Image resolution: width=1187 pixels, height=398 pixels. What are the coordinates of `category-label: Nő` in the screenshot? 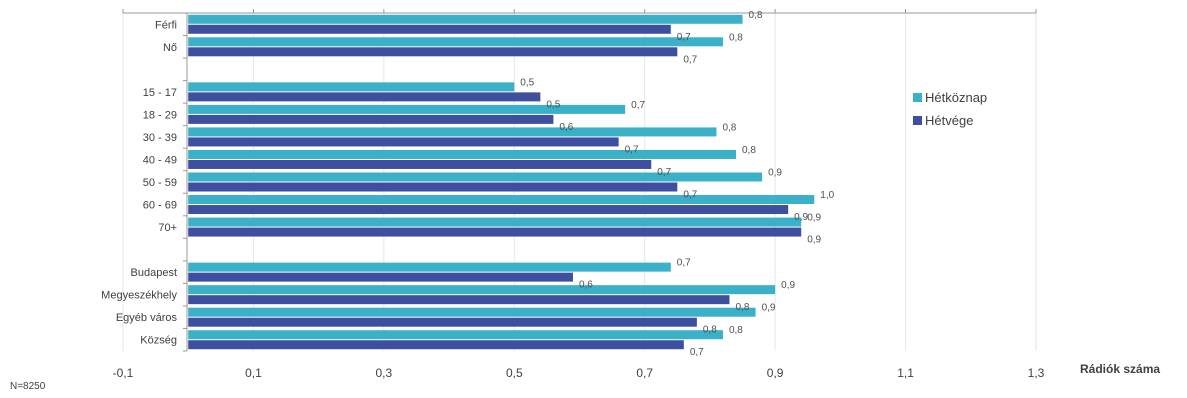 It's located at (170, 48).